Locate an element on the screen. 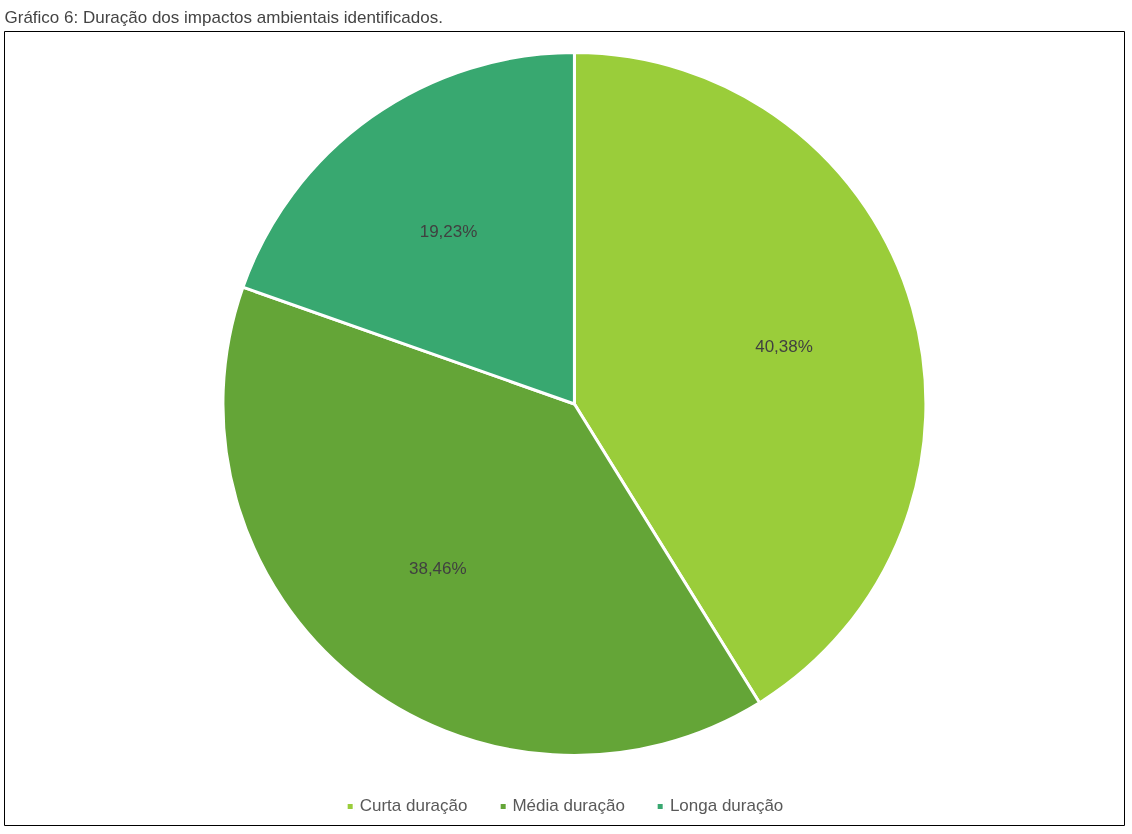  data-label: 40,38% is located at coordinates (784, 346).